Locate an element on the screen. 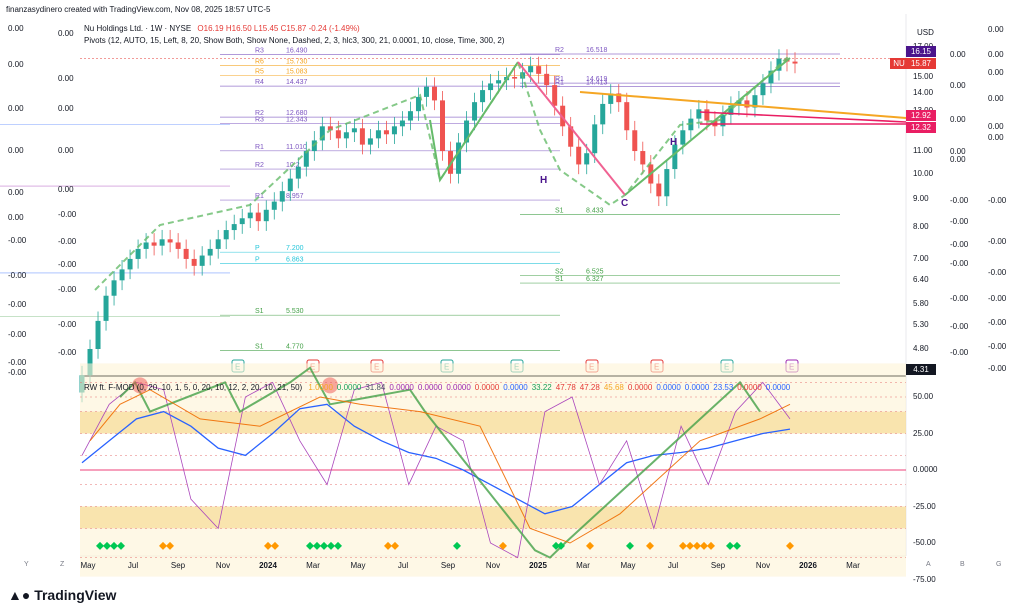  price-tag-16-15: 16.15 is located at coordinates (921, 51).